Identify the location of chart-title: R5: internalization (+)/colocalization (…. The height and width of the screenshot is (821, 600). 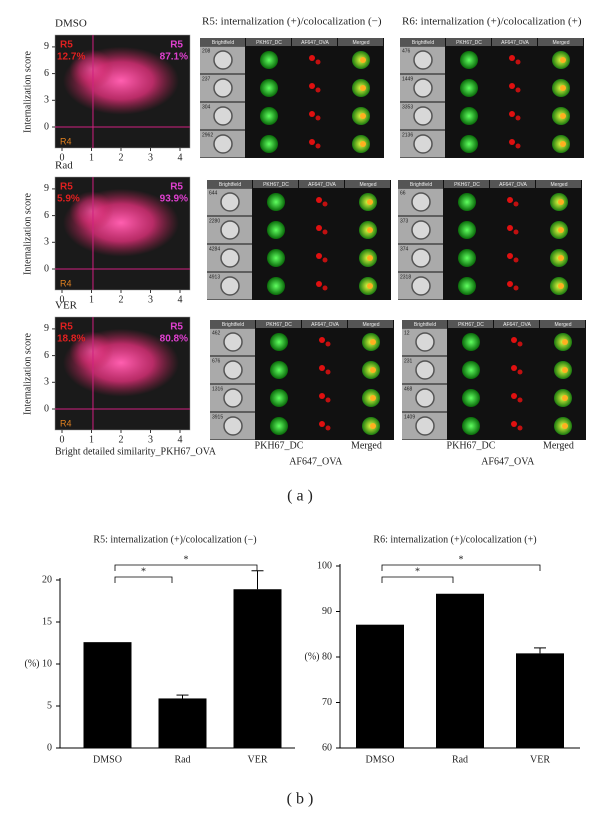
(174, 539).